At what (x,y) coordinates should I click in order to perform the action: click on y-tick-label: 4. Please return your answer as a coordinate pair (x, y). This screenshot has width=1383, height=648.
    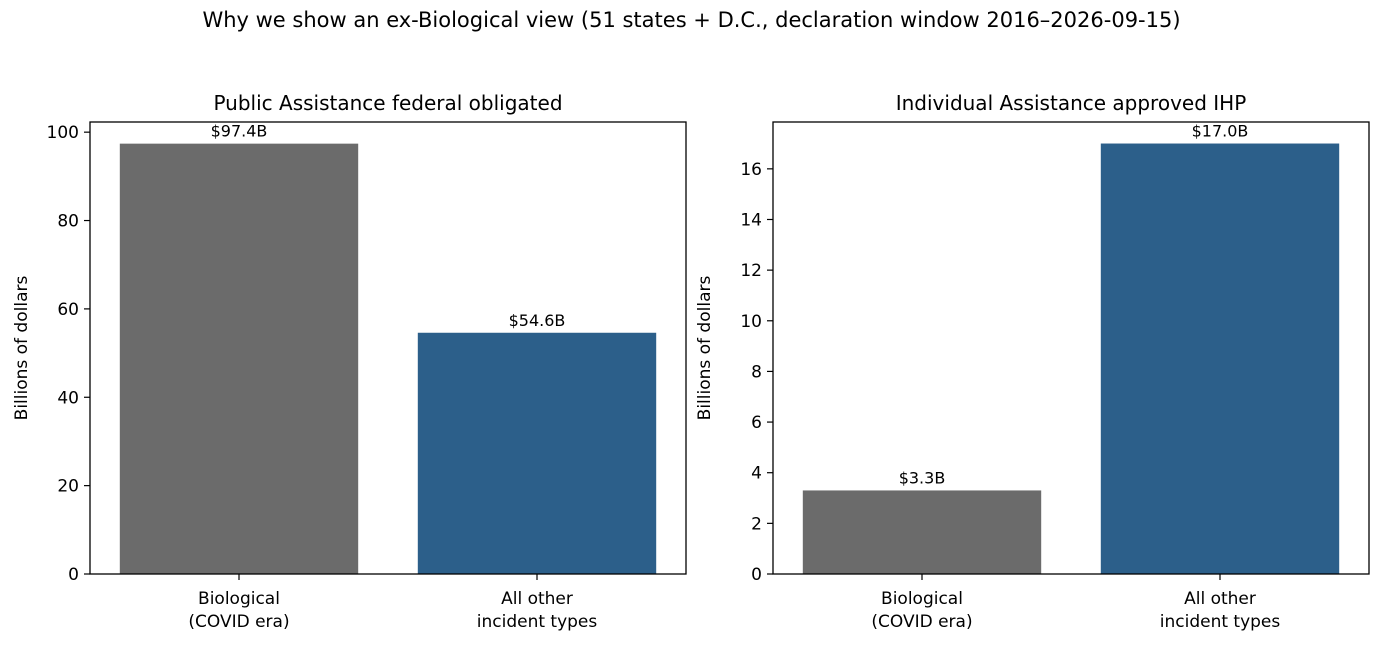
    Looking at the image, I should click on (756, 474).